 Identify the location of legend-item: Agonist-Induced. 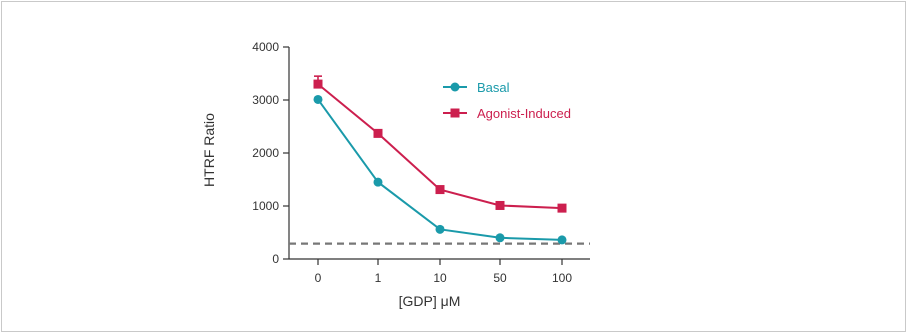
(507, 113).